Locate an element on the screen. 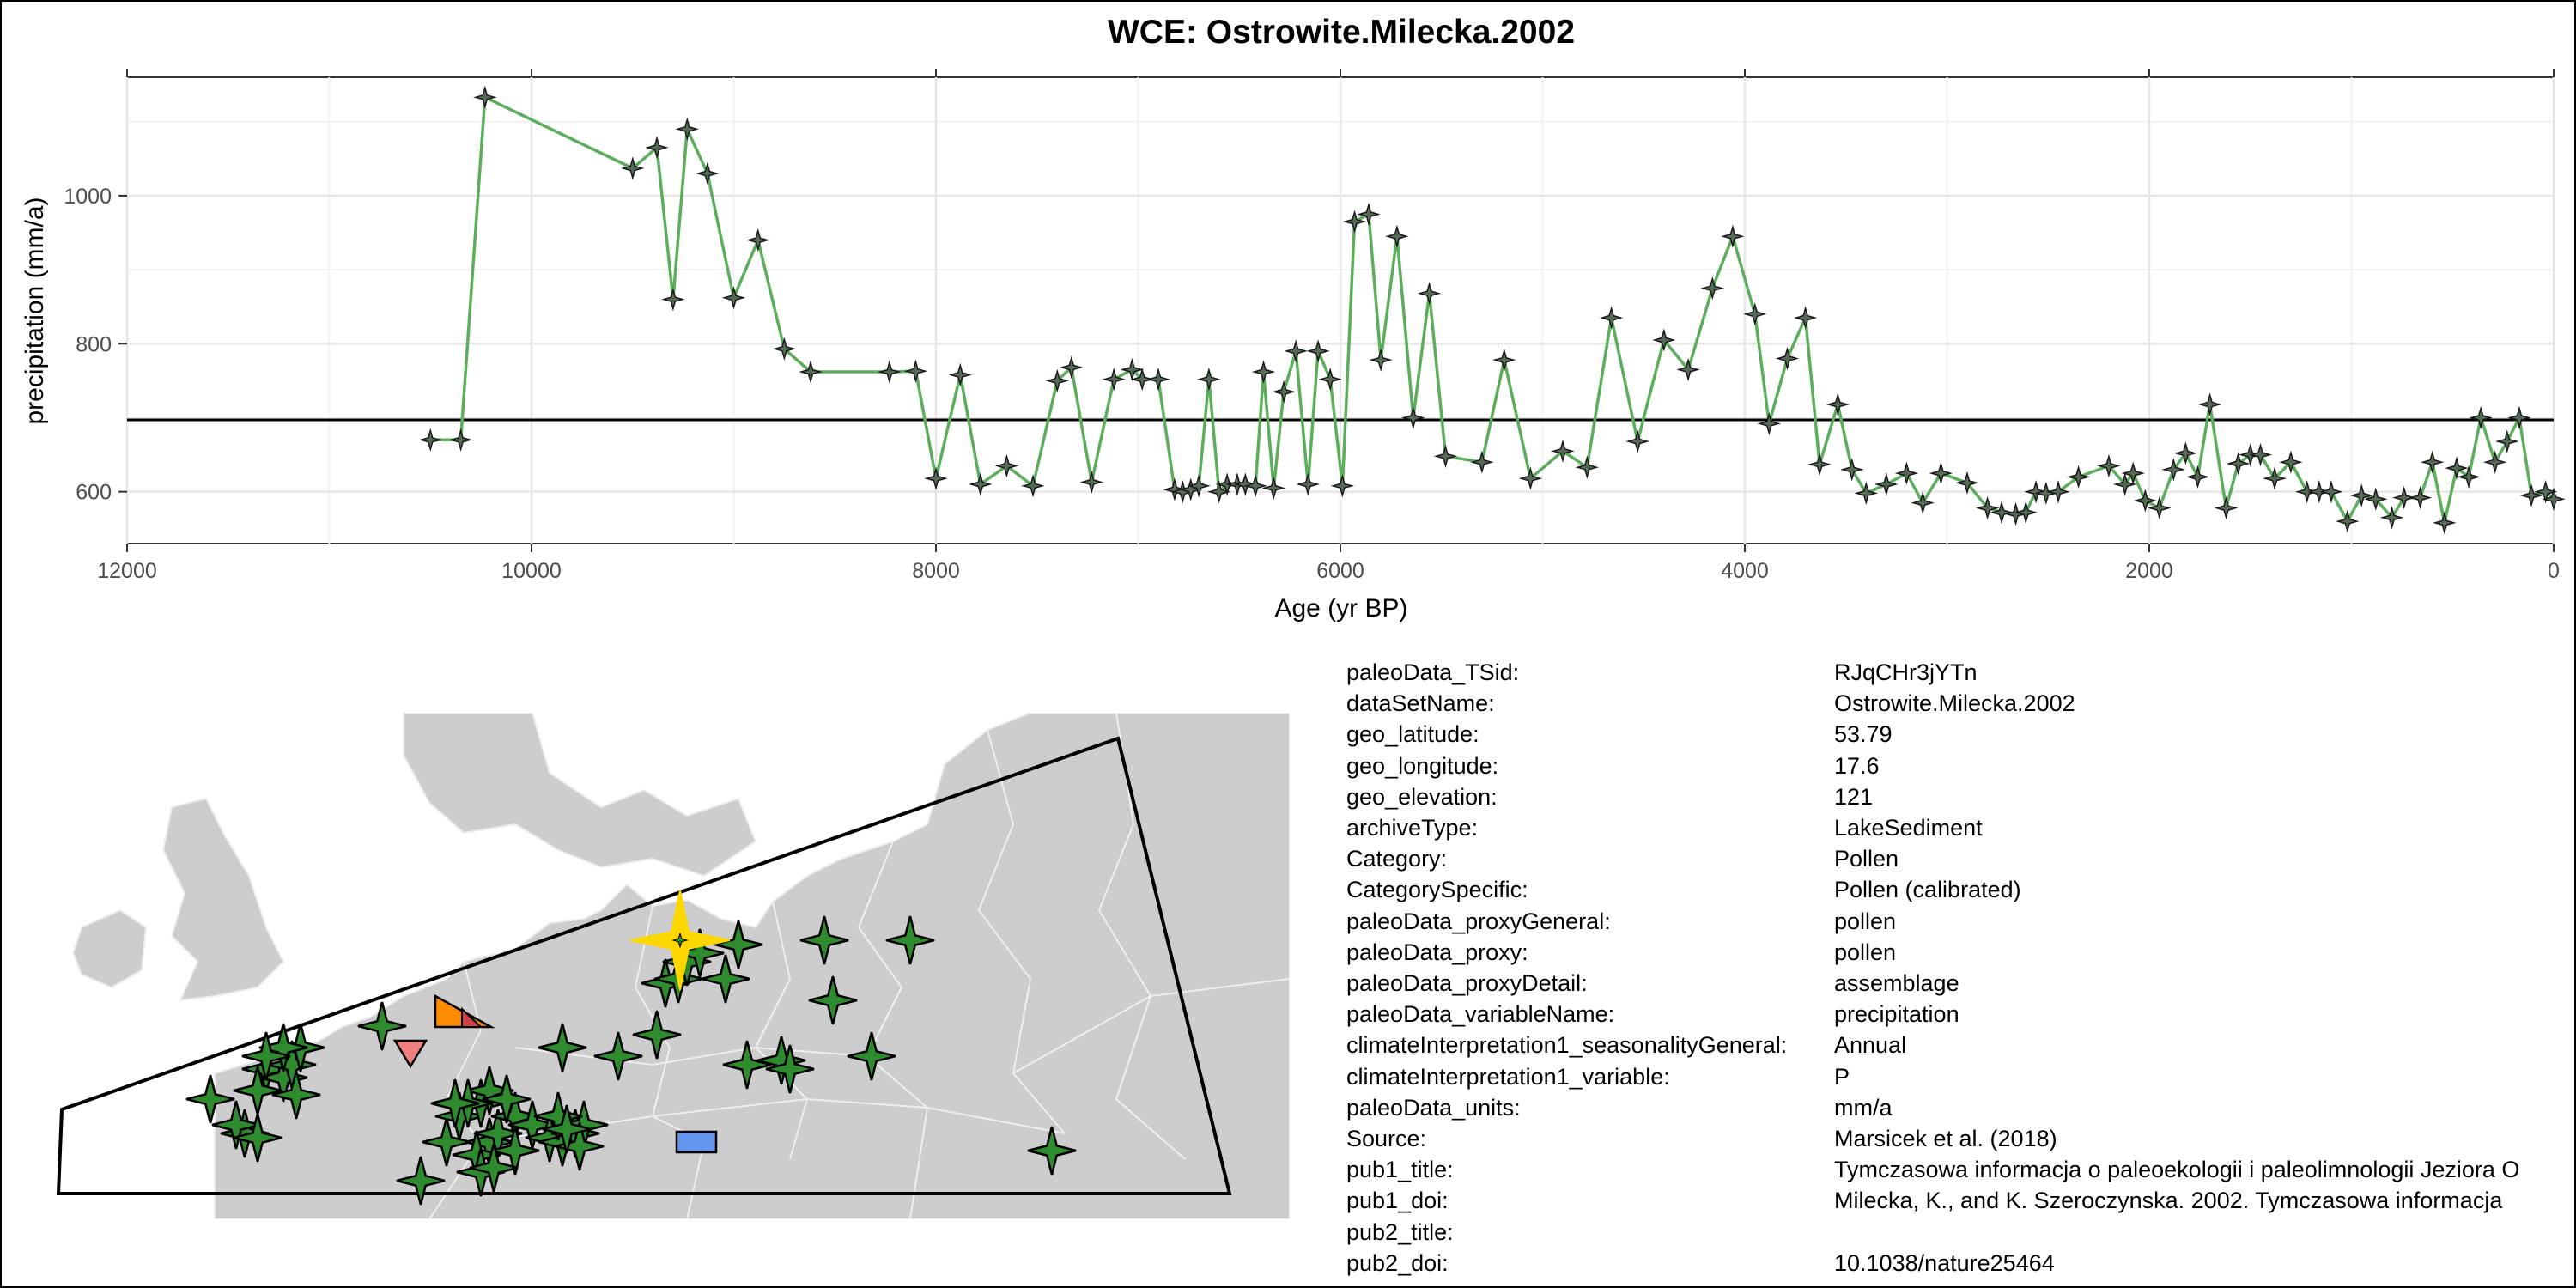  metadata-key: climateInterpretation1_variable: is located at coordinates (1508, 1076).